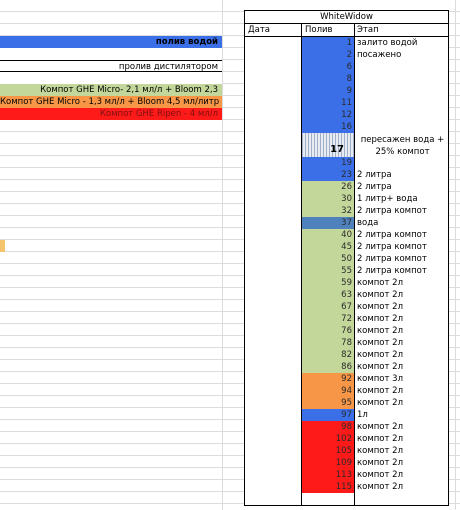 The width and height of the screenshot is (460, 510). I want to click on table-row: 16, so click(375, 127).